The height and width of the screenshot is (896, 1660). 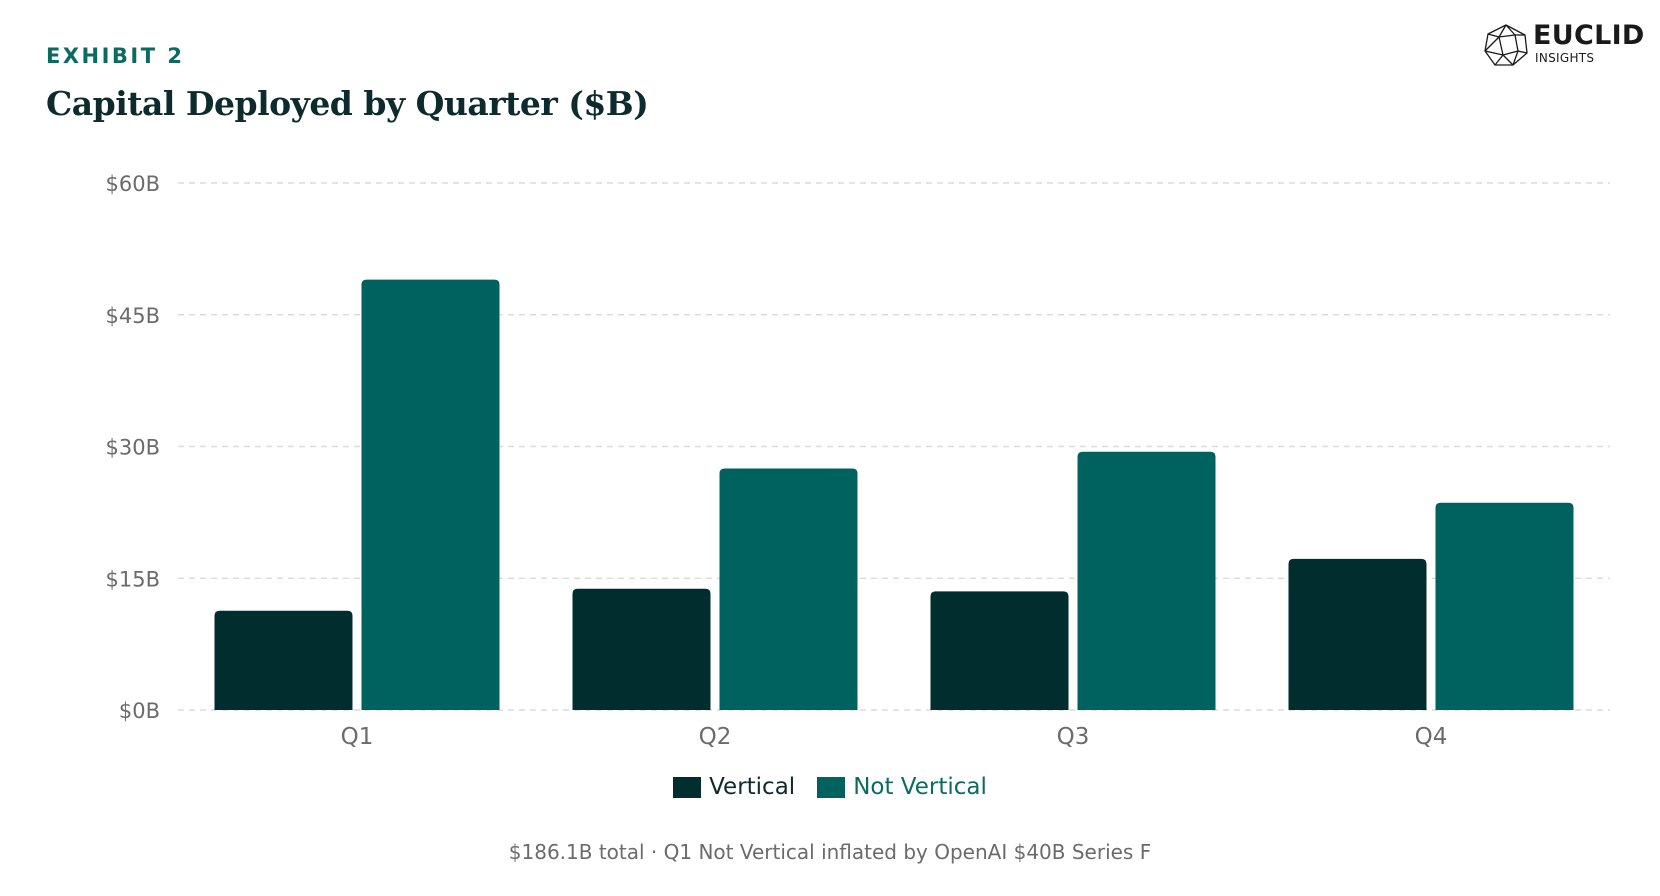 I want to click on y-tick-label: $30B, so click(x=133, y=448).